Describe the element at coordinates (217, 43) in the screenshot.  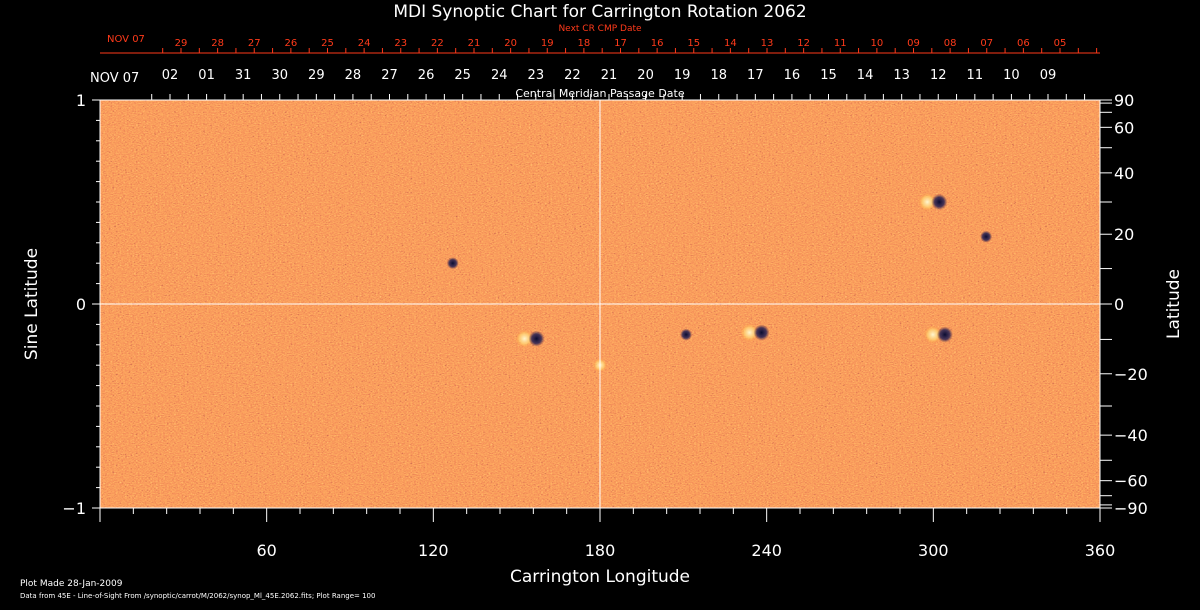
I see `next-cr-tick-label: 28` at that location.